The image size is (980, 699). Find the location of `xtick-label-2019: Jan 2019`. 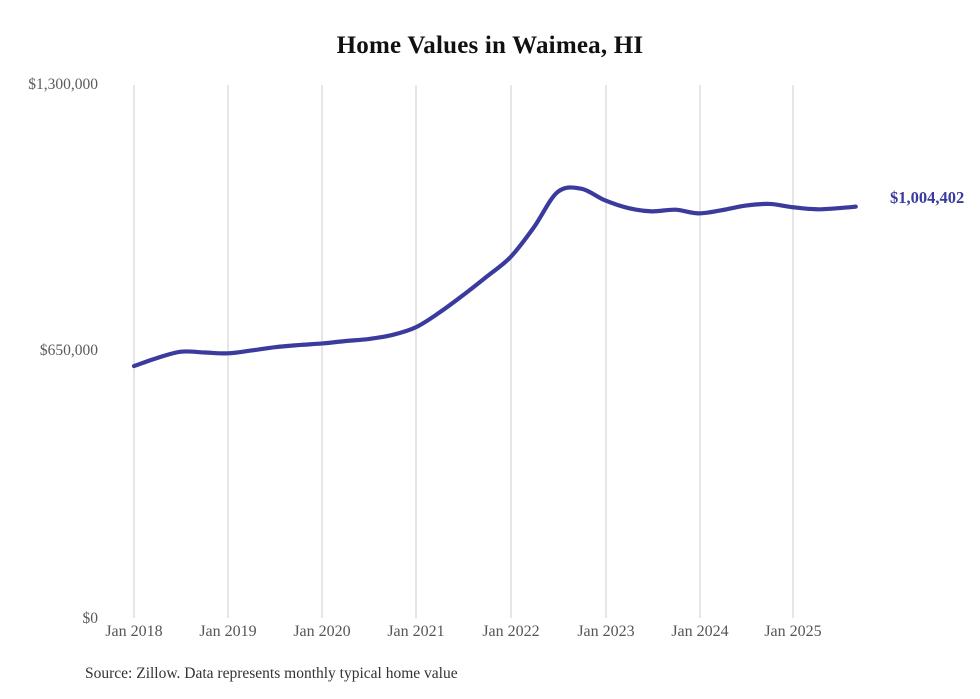

xtick-label-2019: Jan 2019 is located at coordinates (228, 631).